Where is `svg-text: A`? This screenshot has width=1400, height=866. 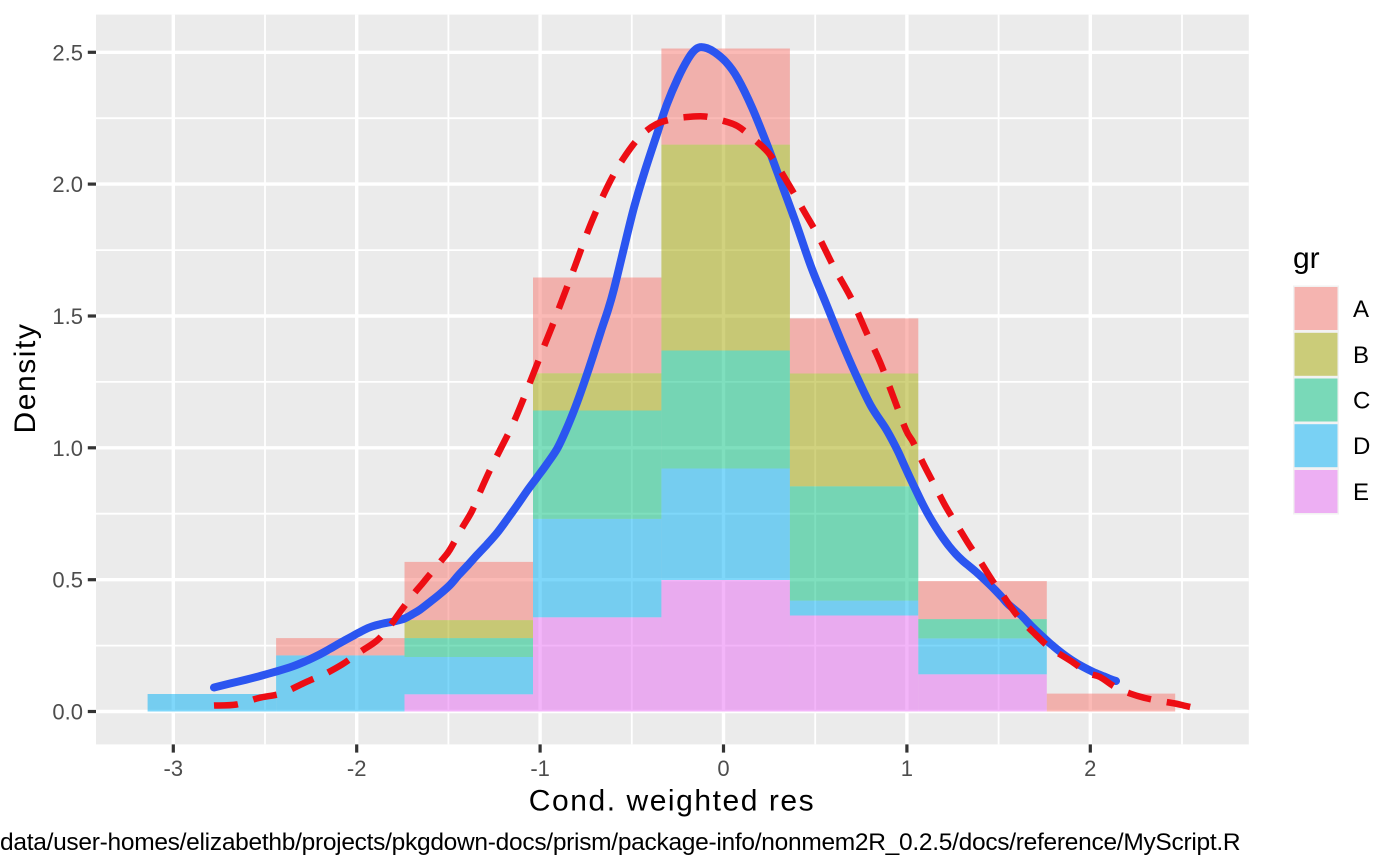 svg-text: A is located at coordinates (1361, 309).